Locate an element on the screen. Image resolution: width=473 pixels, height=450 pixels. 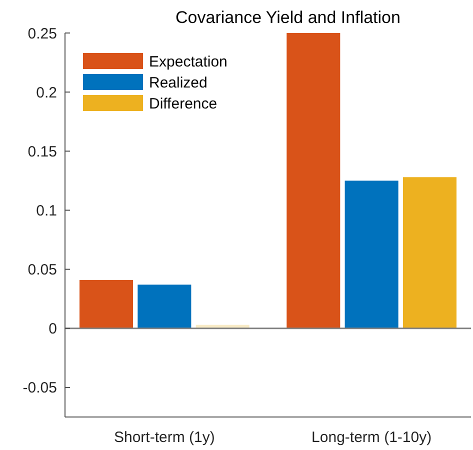
y-tick-label: 0.25 is located at coordinates (42, 33).